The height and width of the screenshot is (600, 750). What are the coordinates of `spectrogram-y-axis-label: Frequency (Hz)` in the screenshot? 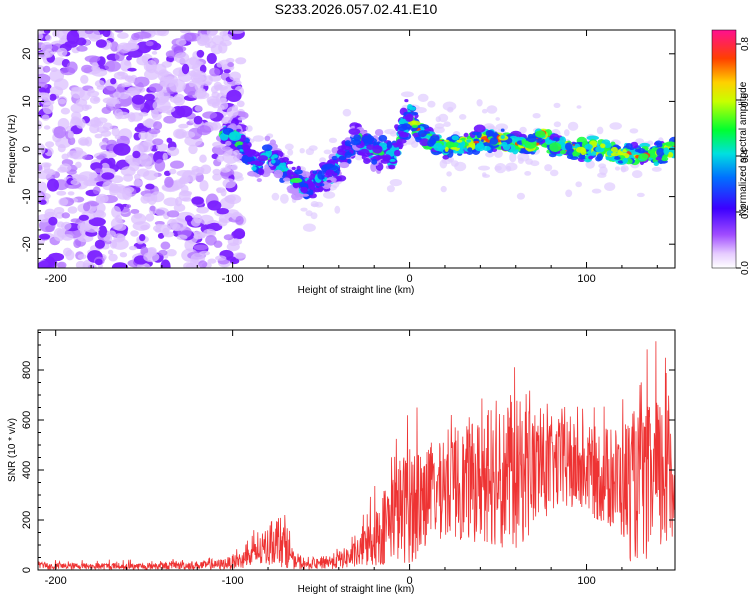 It's located at (12, 149).